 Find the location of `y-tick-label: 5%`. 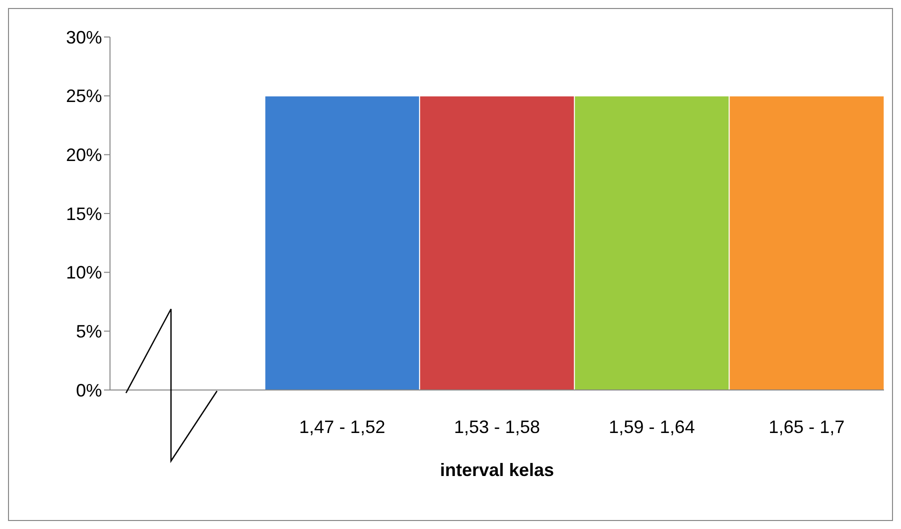

y-tick-label: 5% is located at coordinates (89, 332).